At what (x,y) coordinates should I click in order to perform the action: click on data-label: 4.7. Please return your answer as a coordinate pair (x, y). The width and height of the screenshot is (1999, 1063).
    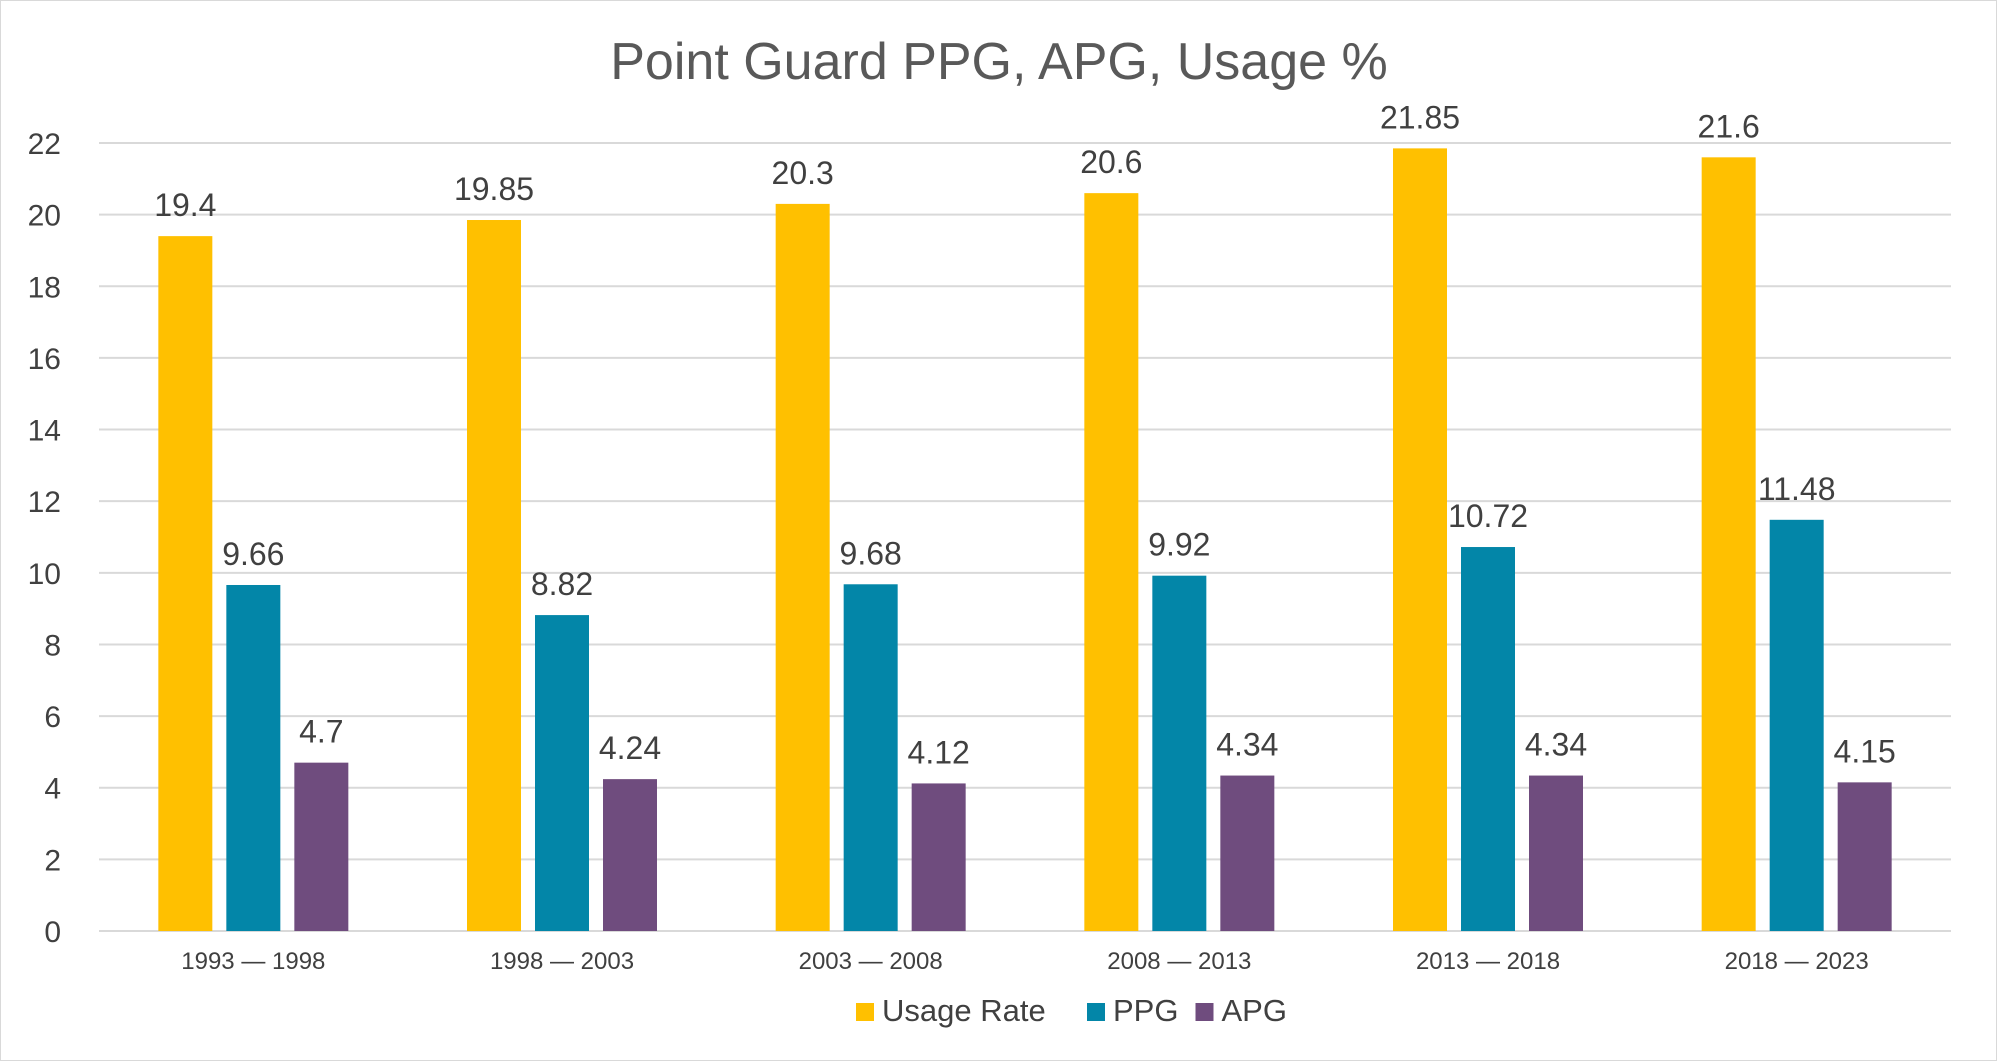
    Looking at the image, I should click on (321, 732).